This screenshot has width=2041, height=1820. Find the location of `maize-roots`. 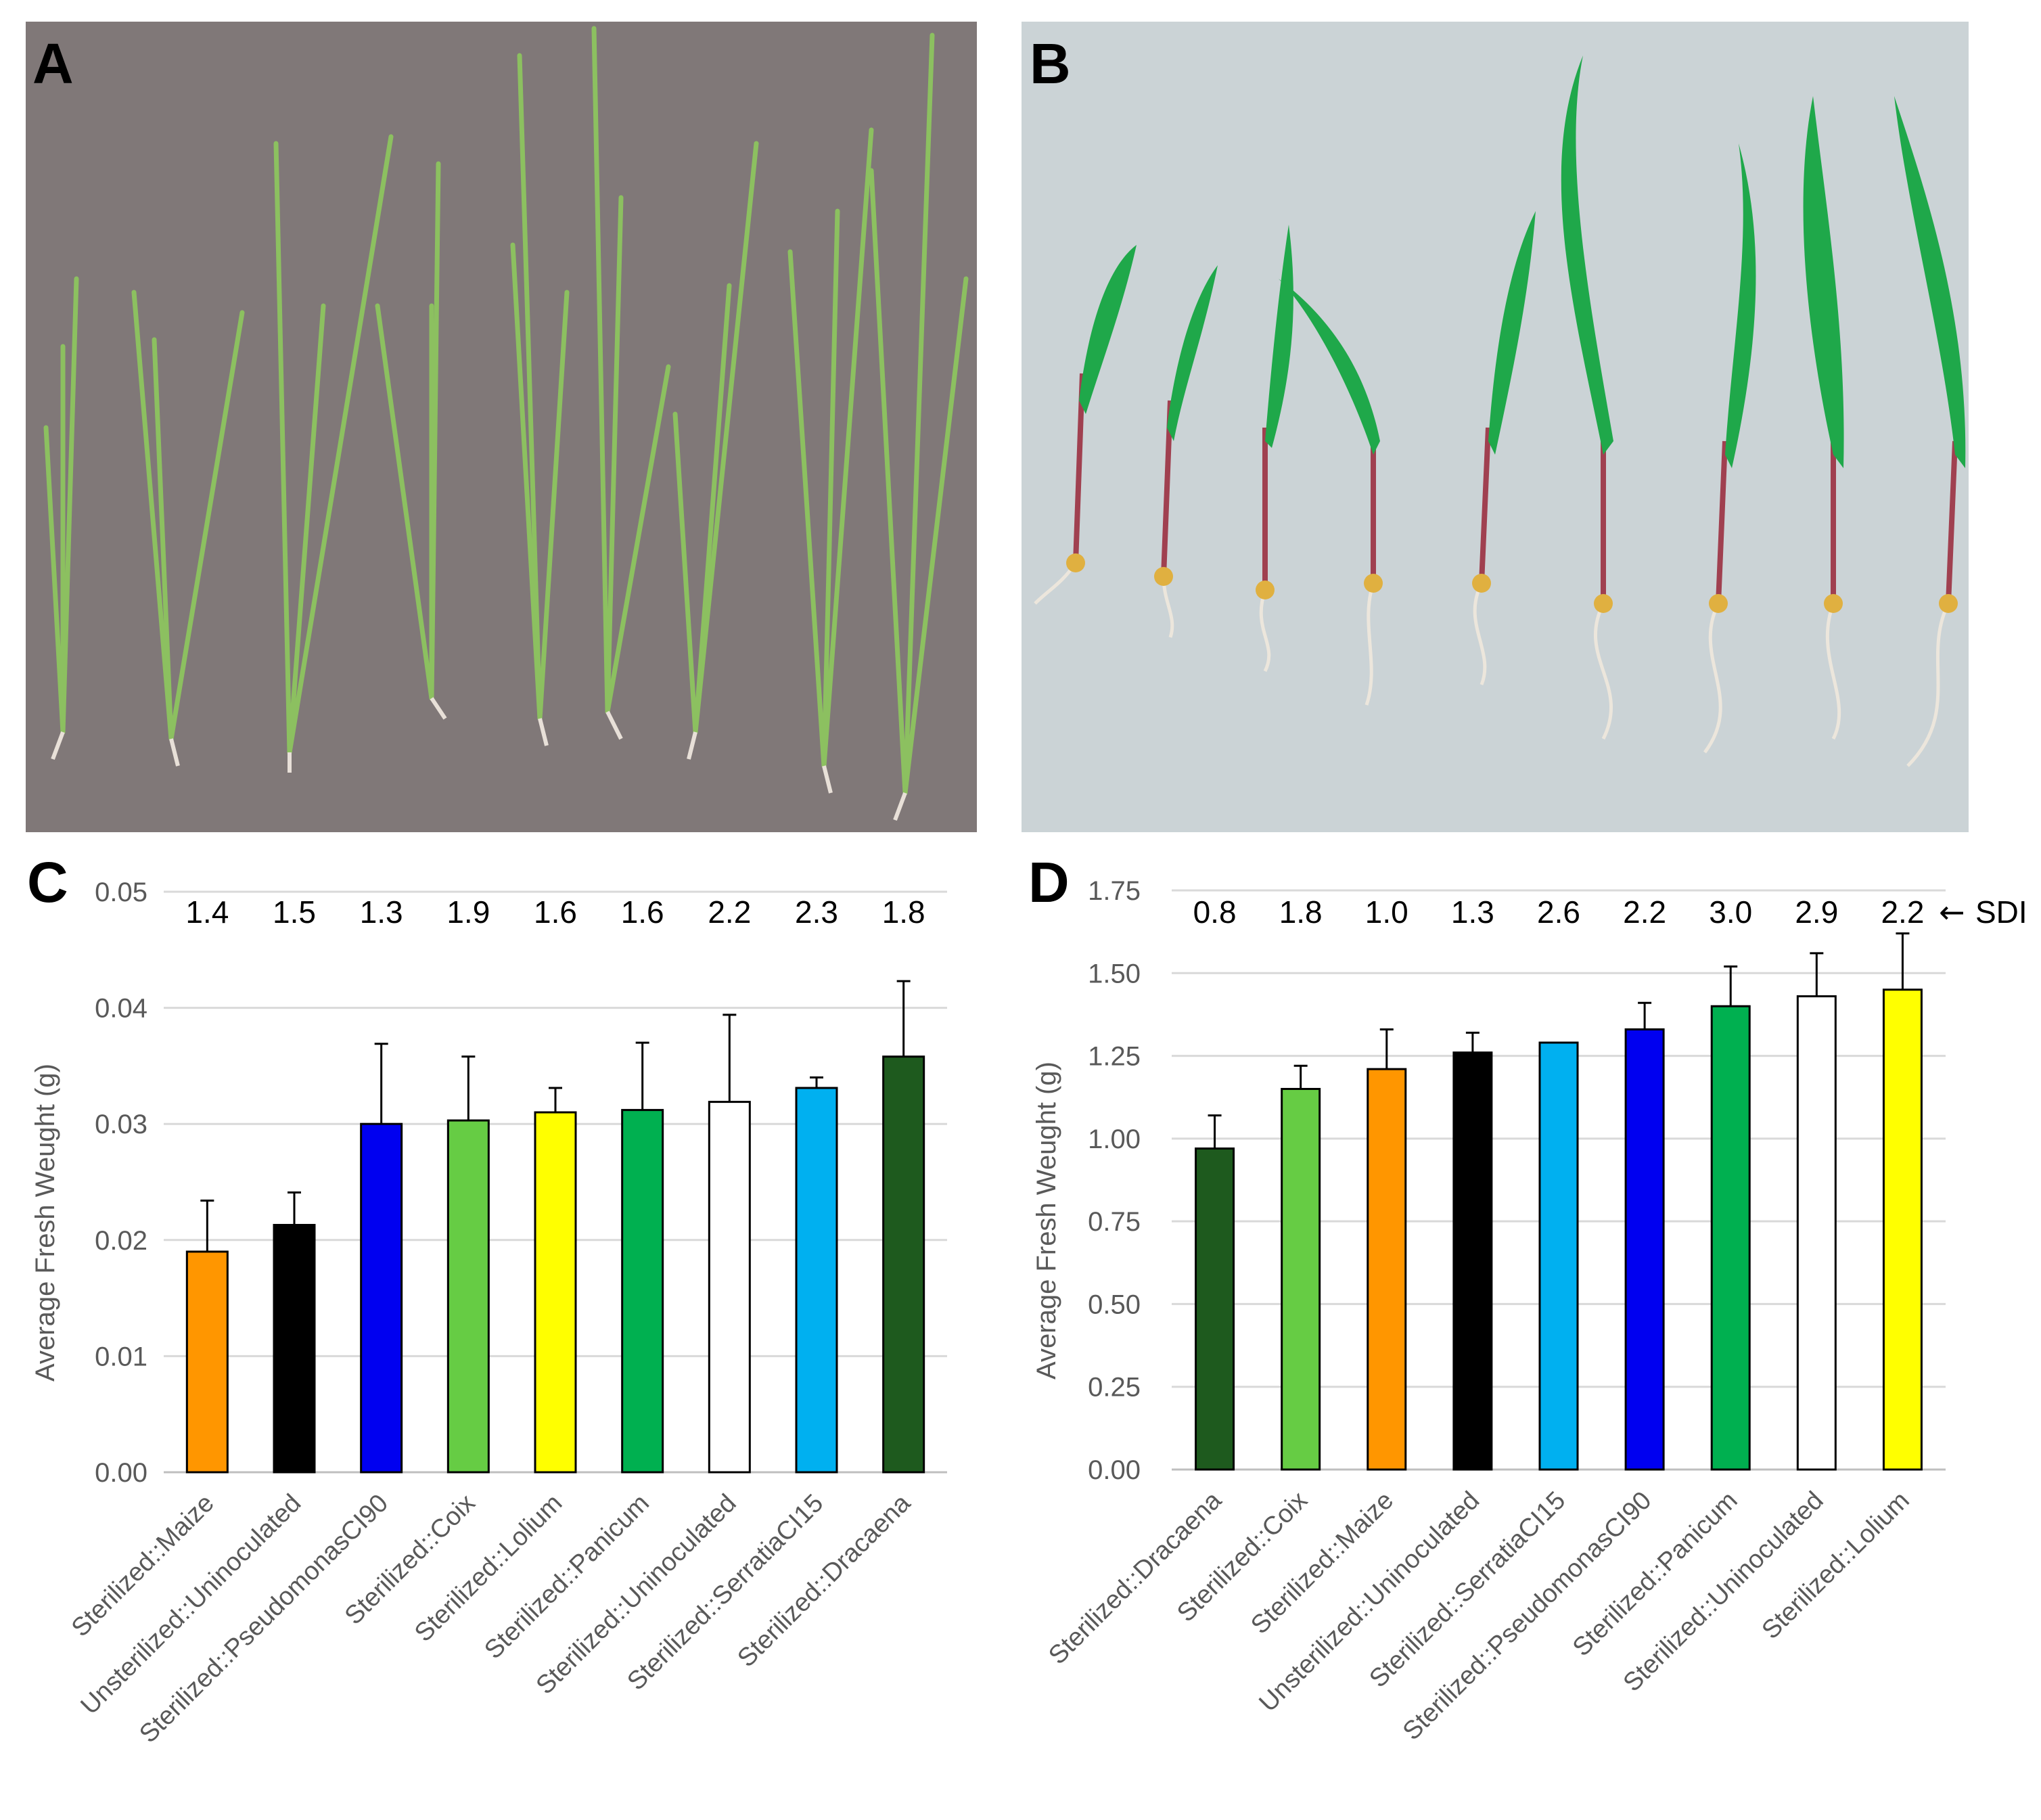

maize-roots is located at coordinates (1492, 664).